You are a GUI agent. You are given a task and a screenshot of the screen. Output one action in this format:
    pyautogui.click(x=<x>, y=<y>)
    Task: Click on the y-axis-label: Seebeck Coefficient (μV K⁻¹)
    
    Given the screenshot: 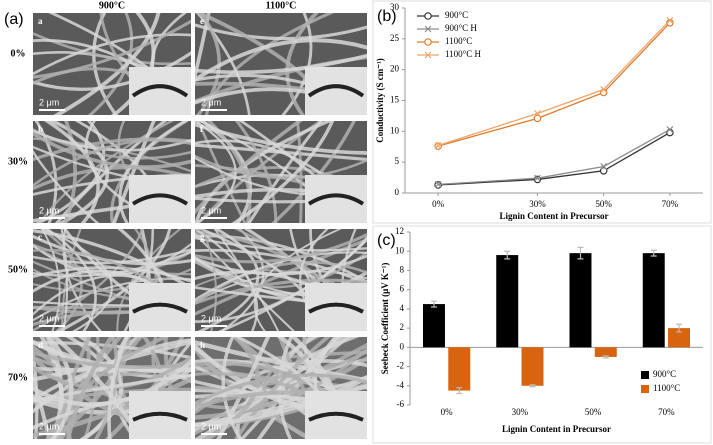 What is the action you would take?
    pyautogui.click(x=385, y=319)
    